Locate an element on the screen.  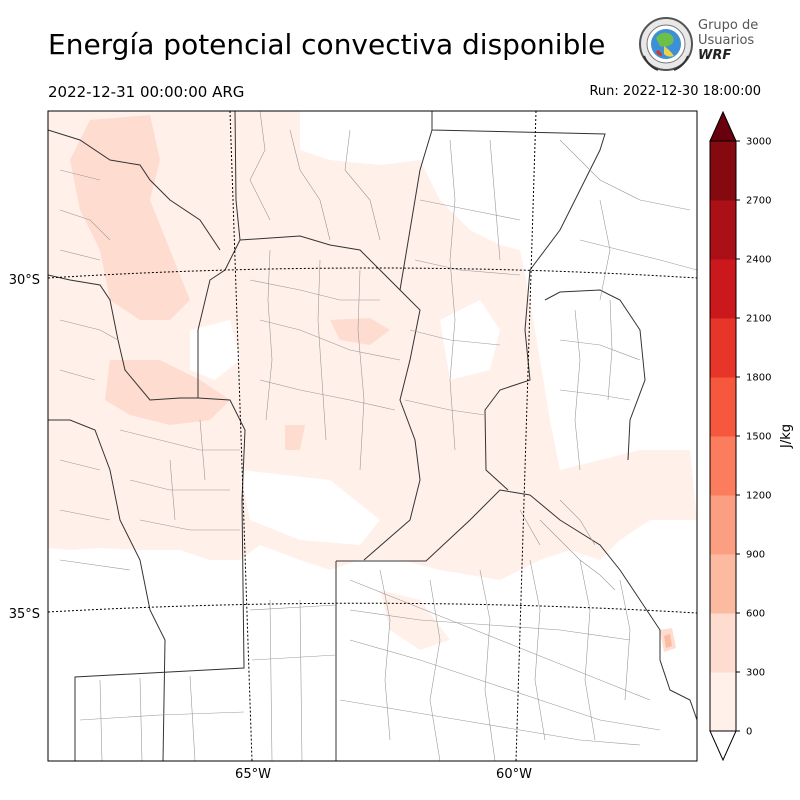
logo: Grupo de Usuarios WRF is located at coordinates (703, 44).